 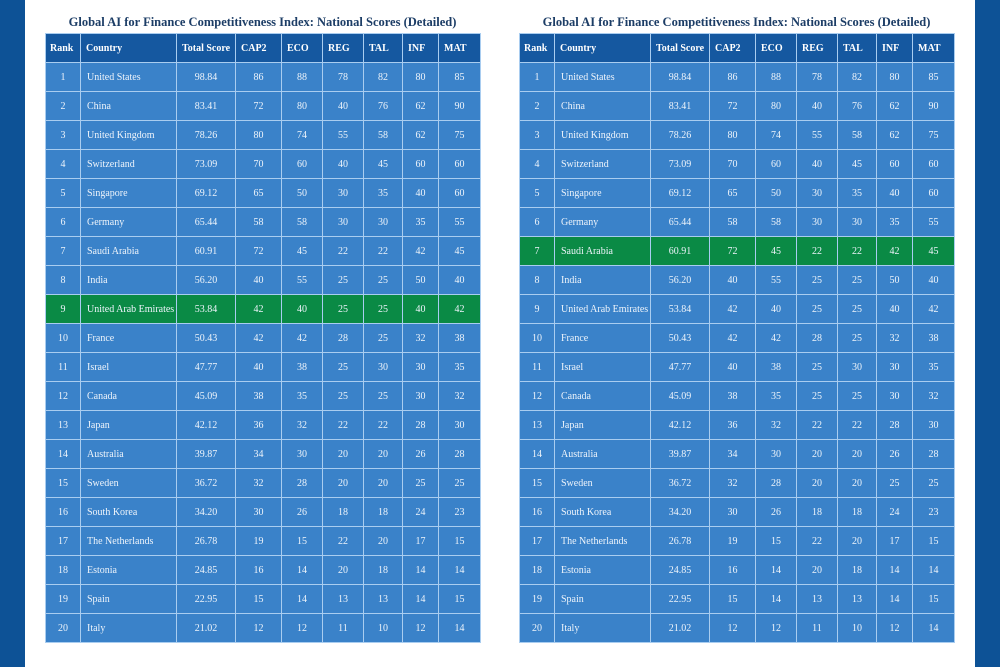 I want to click on total-score-cell: 60.91, so click(x=206, y=251).